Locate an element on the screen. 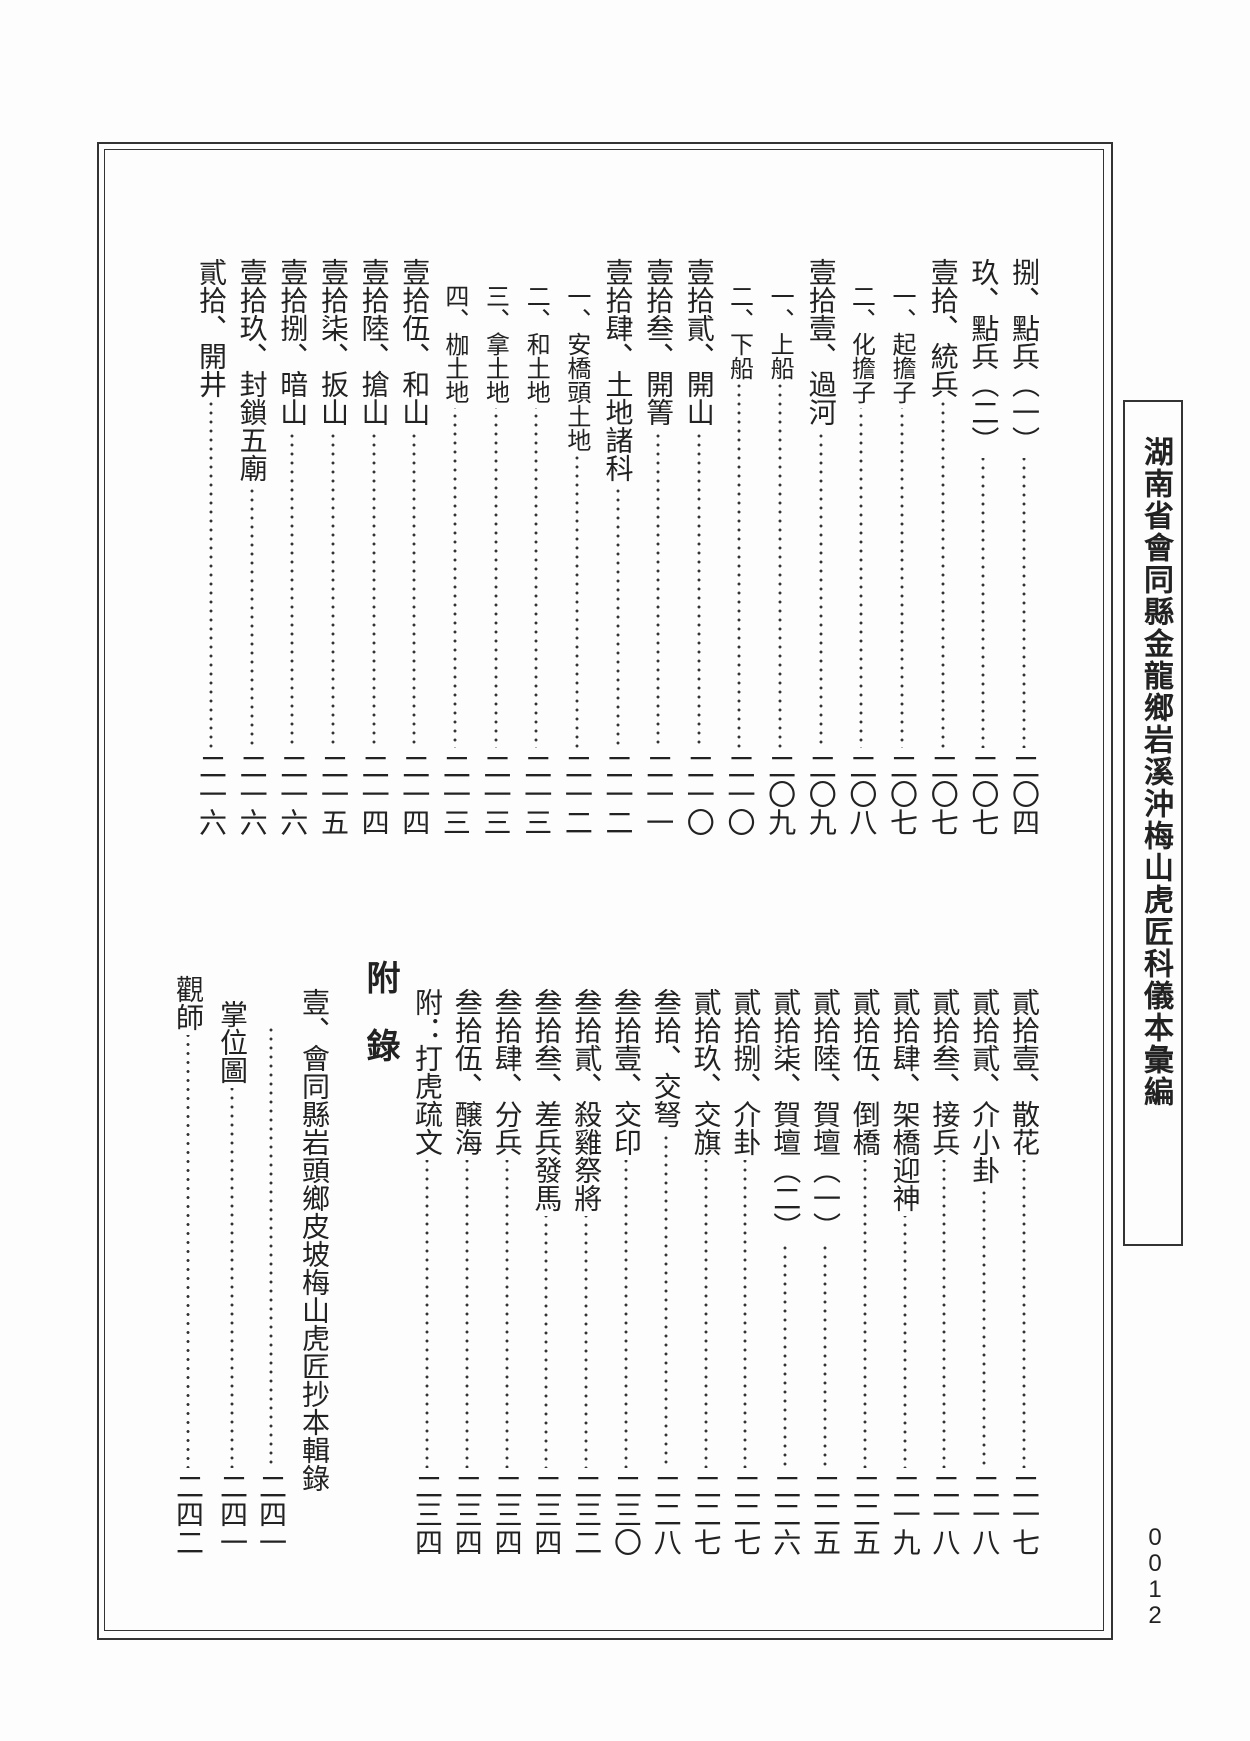 The width and height of the screenshot is (1250, 1741). entry-page: 二一九 is located at coordinates (905, 1514).